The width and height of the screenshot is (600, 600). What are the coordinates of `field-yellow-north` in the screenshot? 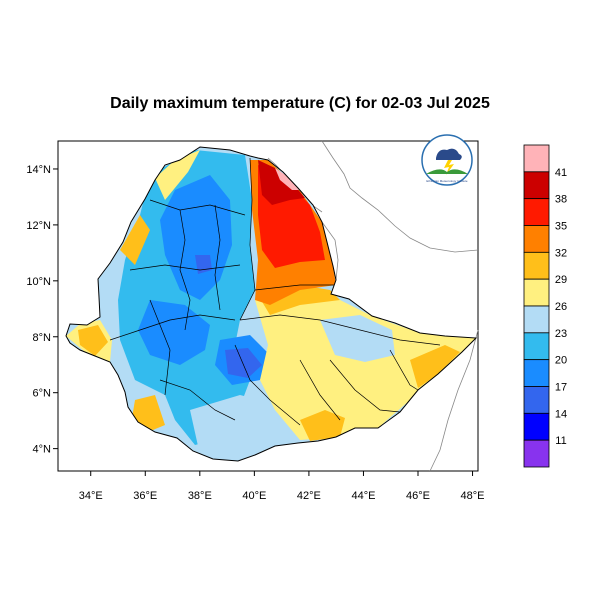 It's located at (177, 175).